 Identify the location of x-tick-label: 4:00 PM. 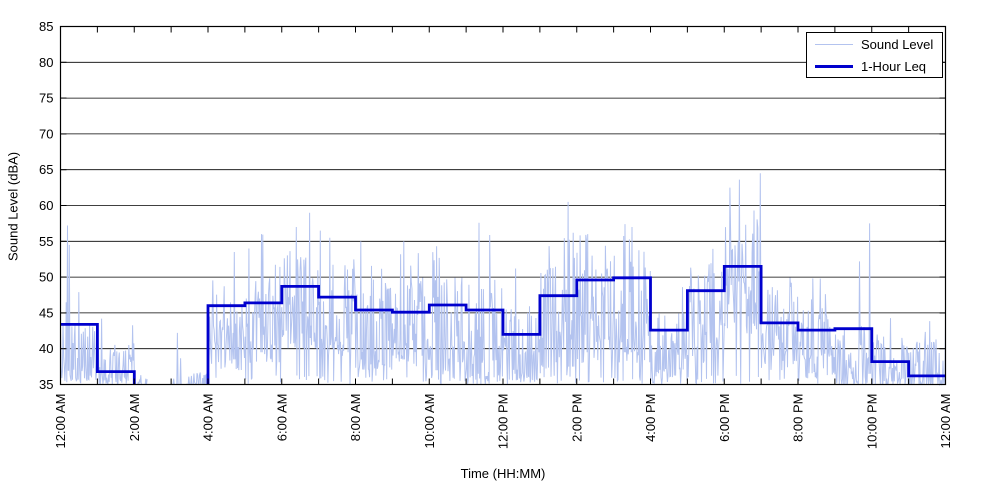
(650, 418).